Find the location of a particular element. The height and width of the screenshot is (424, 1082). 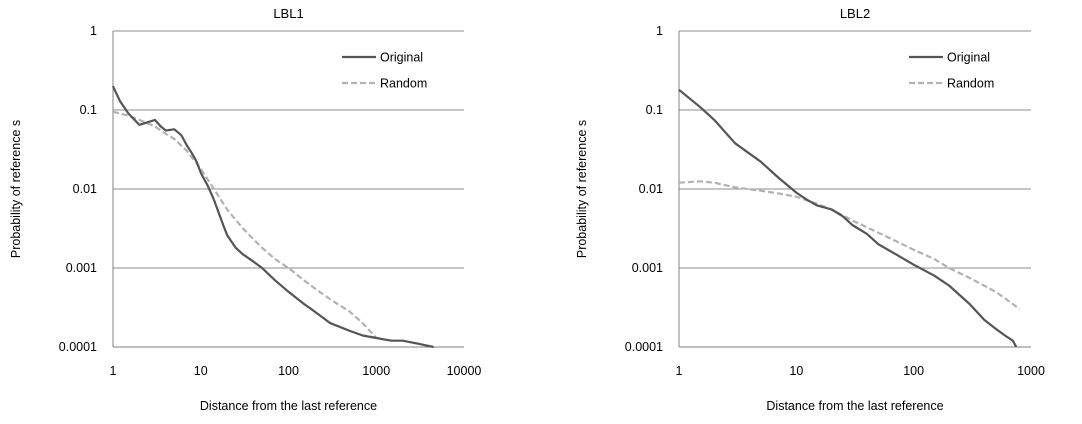

x-tick-label: 10000 is located at coordinates (464, 371).